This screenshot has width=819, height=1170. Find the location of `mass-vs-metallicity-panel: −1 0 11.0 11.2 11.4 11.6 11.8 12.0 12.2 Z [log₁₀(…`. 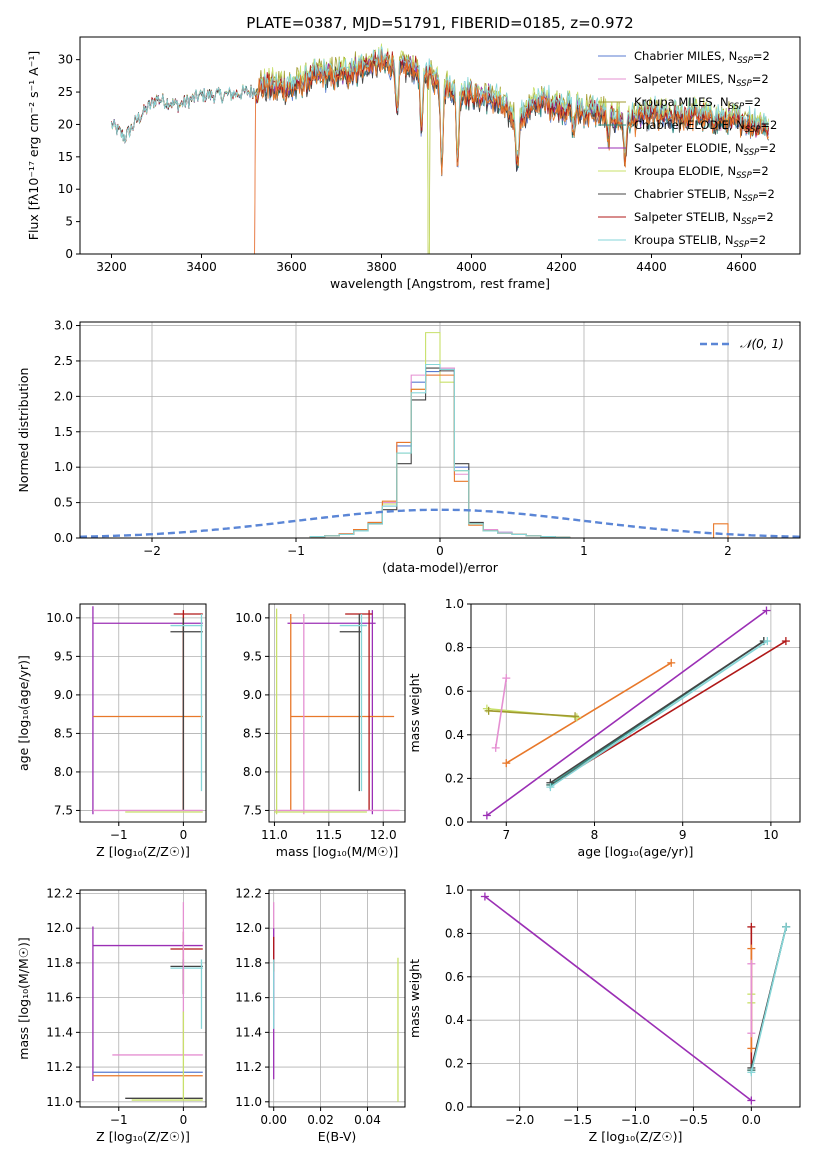

mass-vs-metallicity-panel: −1 0 11.0 11.2 11.4 11.6 11.8 12.0 12.2 Z [log₁₀(… is located at coordinates (111, 1015).